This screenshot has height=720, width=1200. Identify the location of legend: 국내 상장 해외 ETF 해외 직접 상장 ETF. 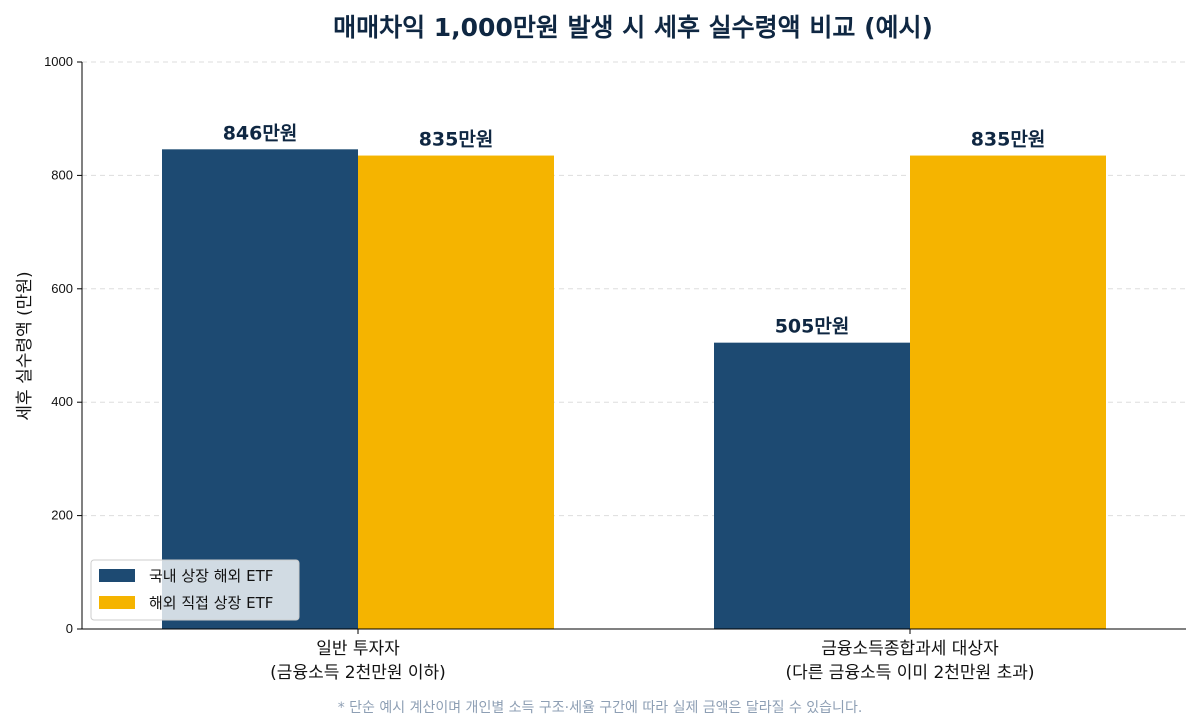
(195, 590).